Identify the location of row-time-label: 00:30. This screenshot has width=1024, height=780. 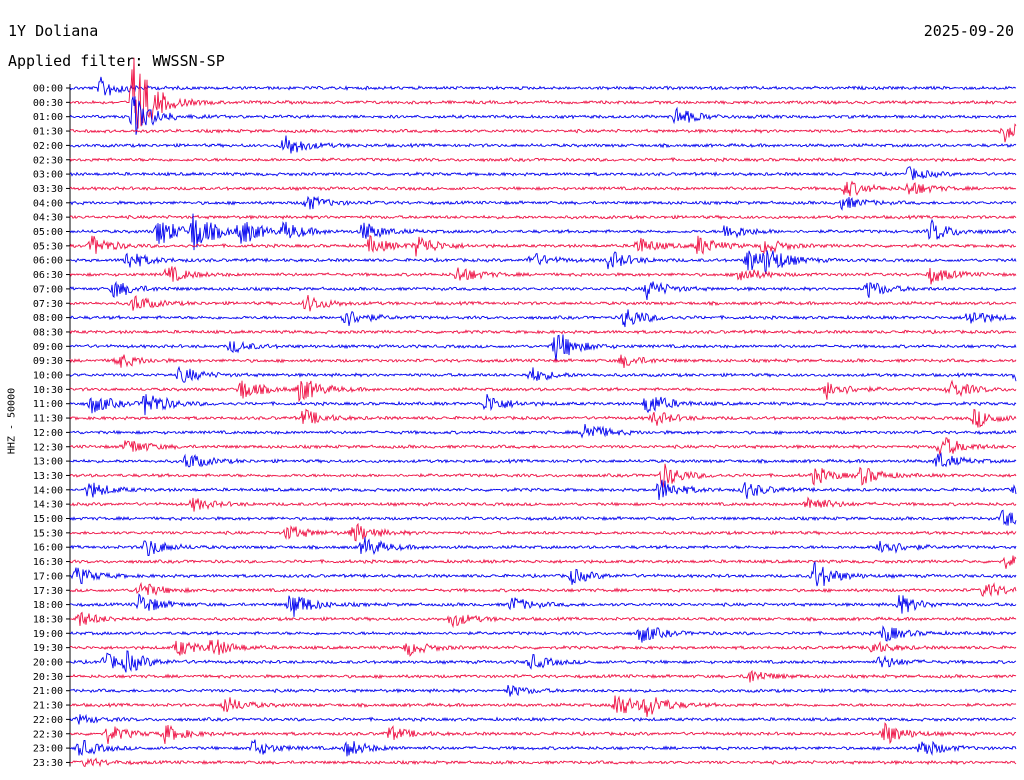
(48, 103).